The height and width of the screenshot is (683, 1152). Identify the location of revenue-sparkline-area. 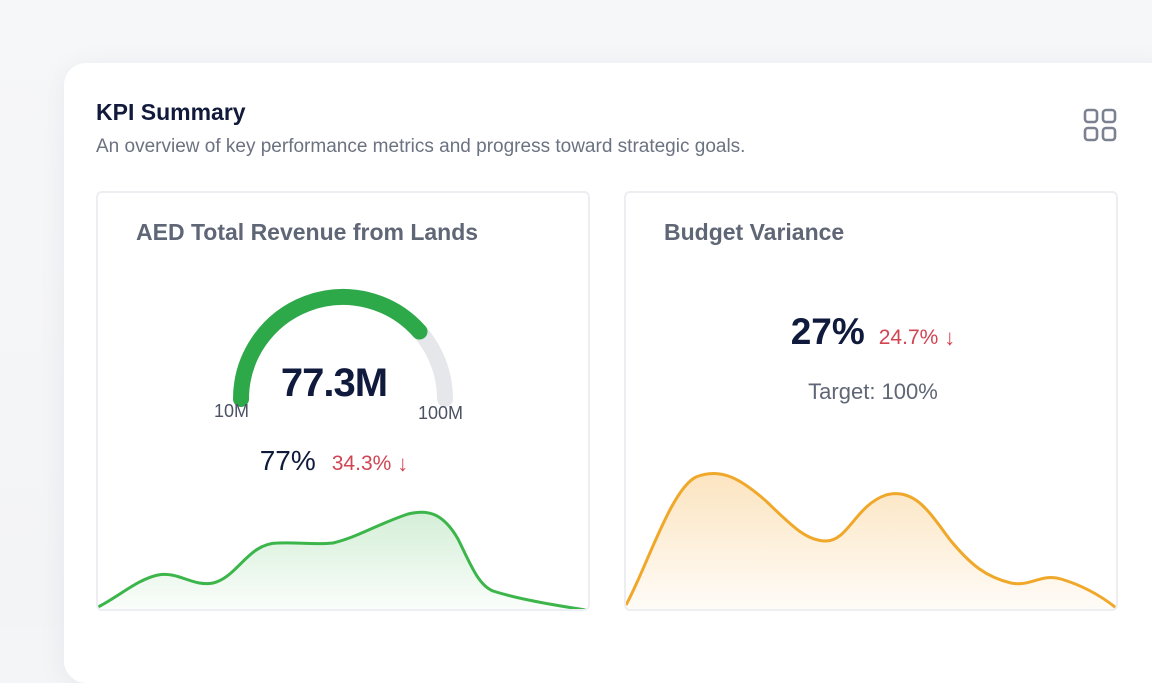
(343, 560).